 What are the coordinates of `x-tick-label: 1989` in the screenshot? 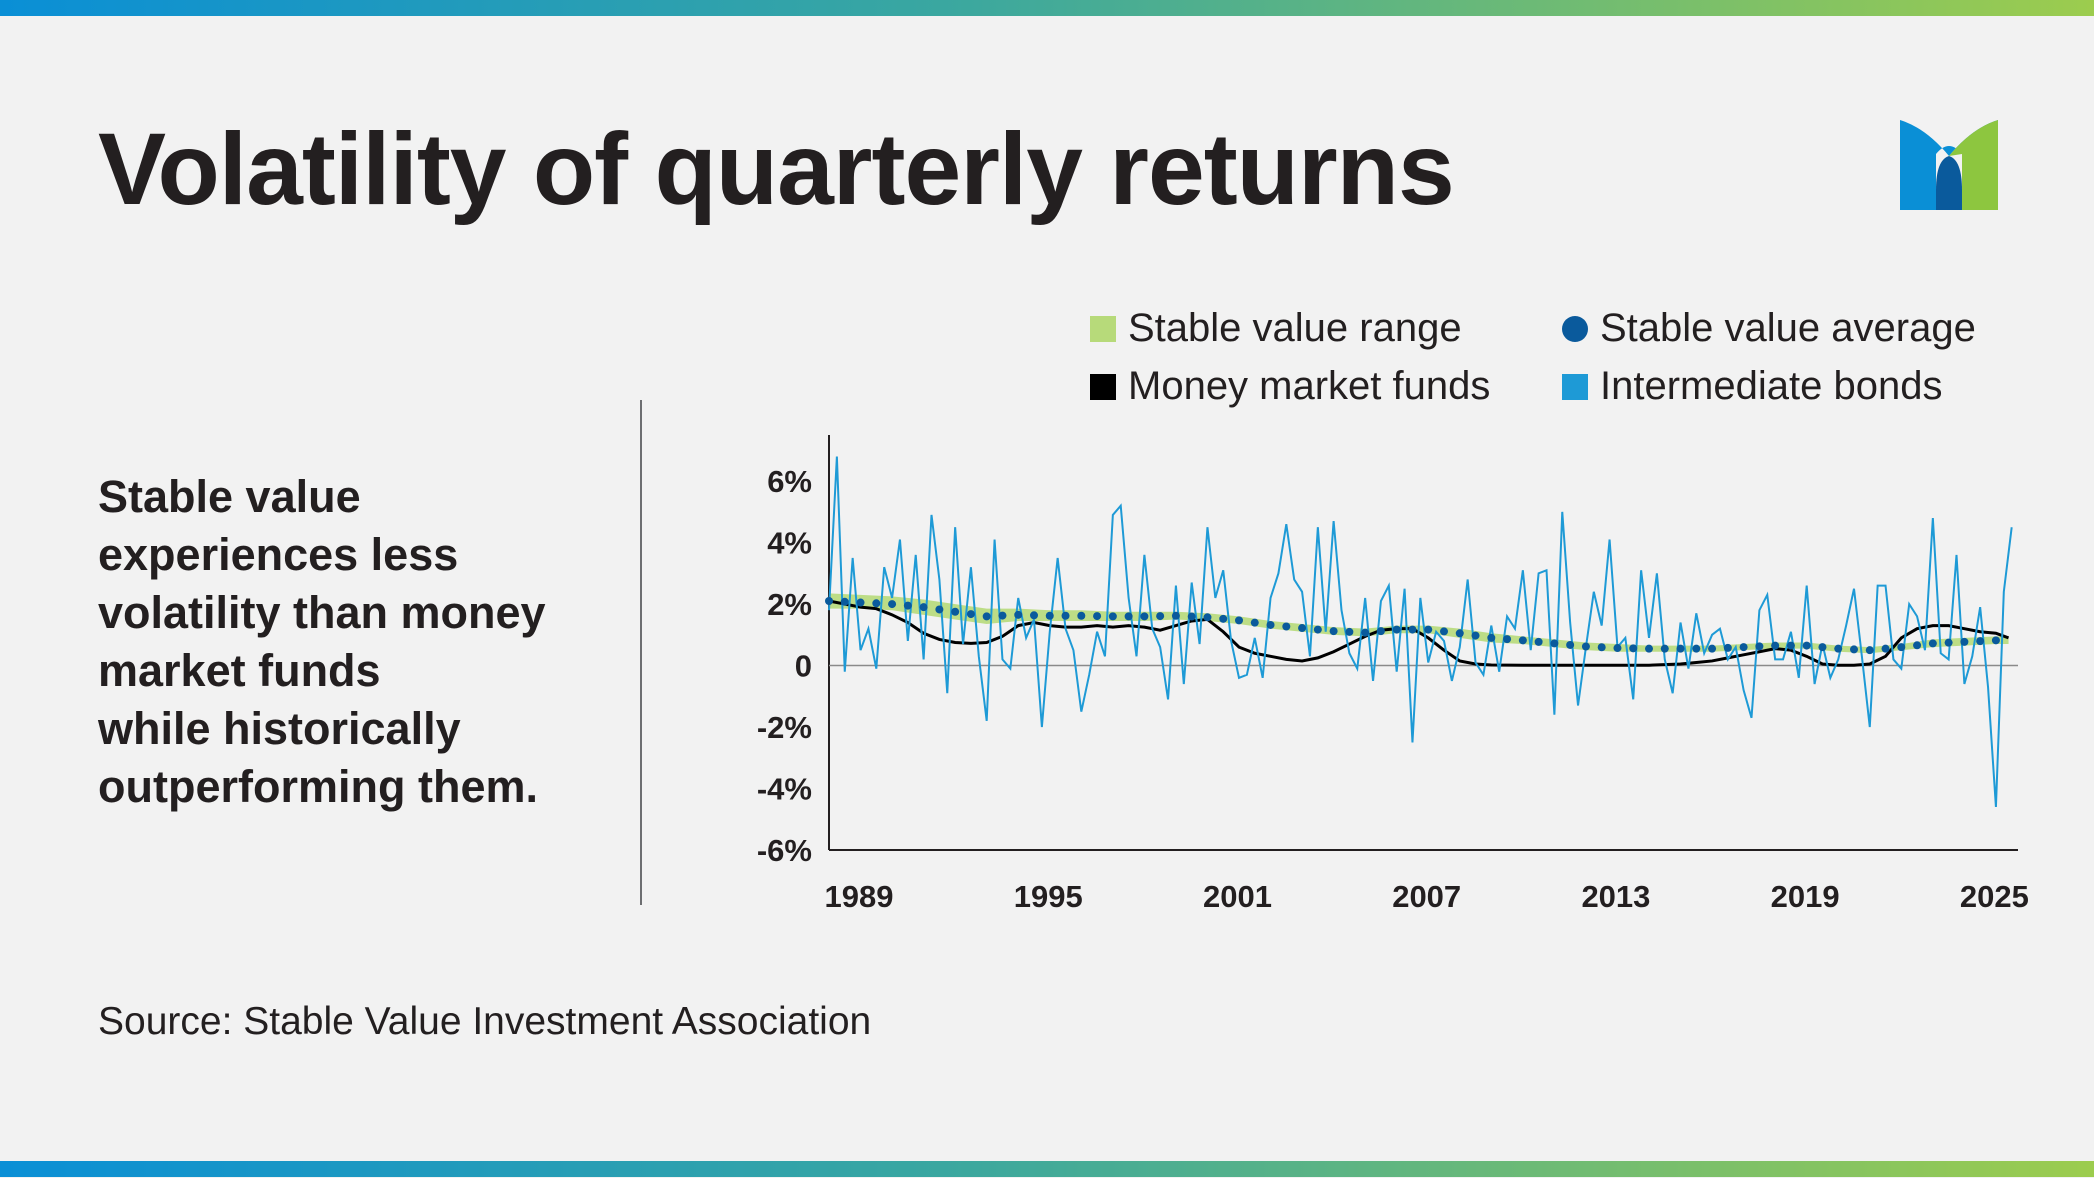 It's located at (859, 896).